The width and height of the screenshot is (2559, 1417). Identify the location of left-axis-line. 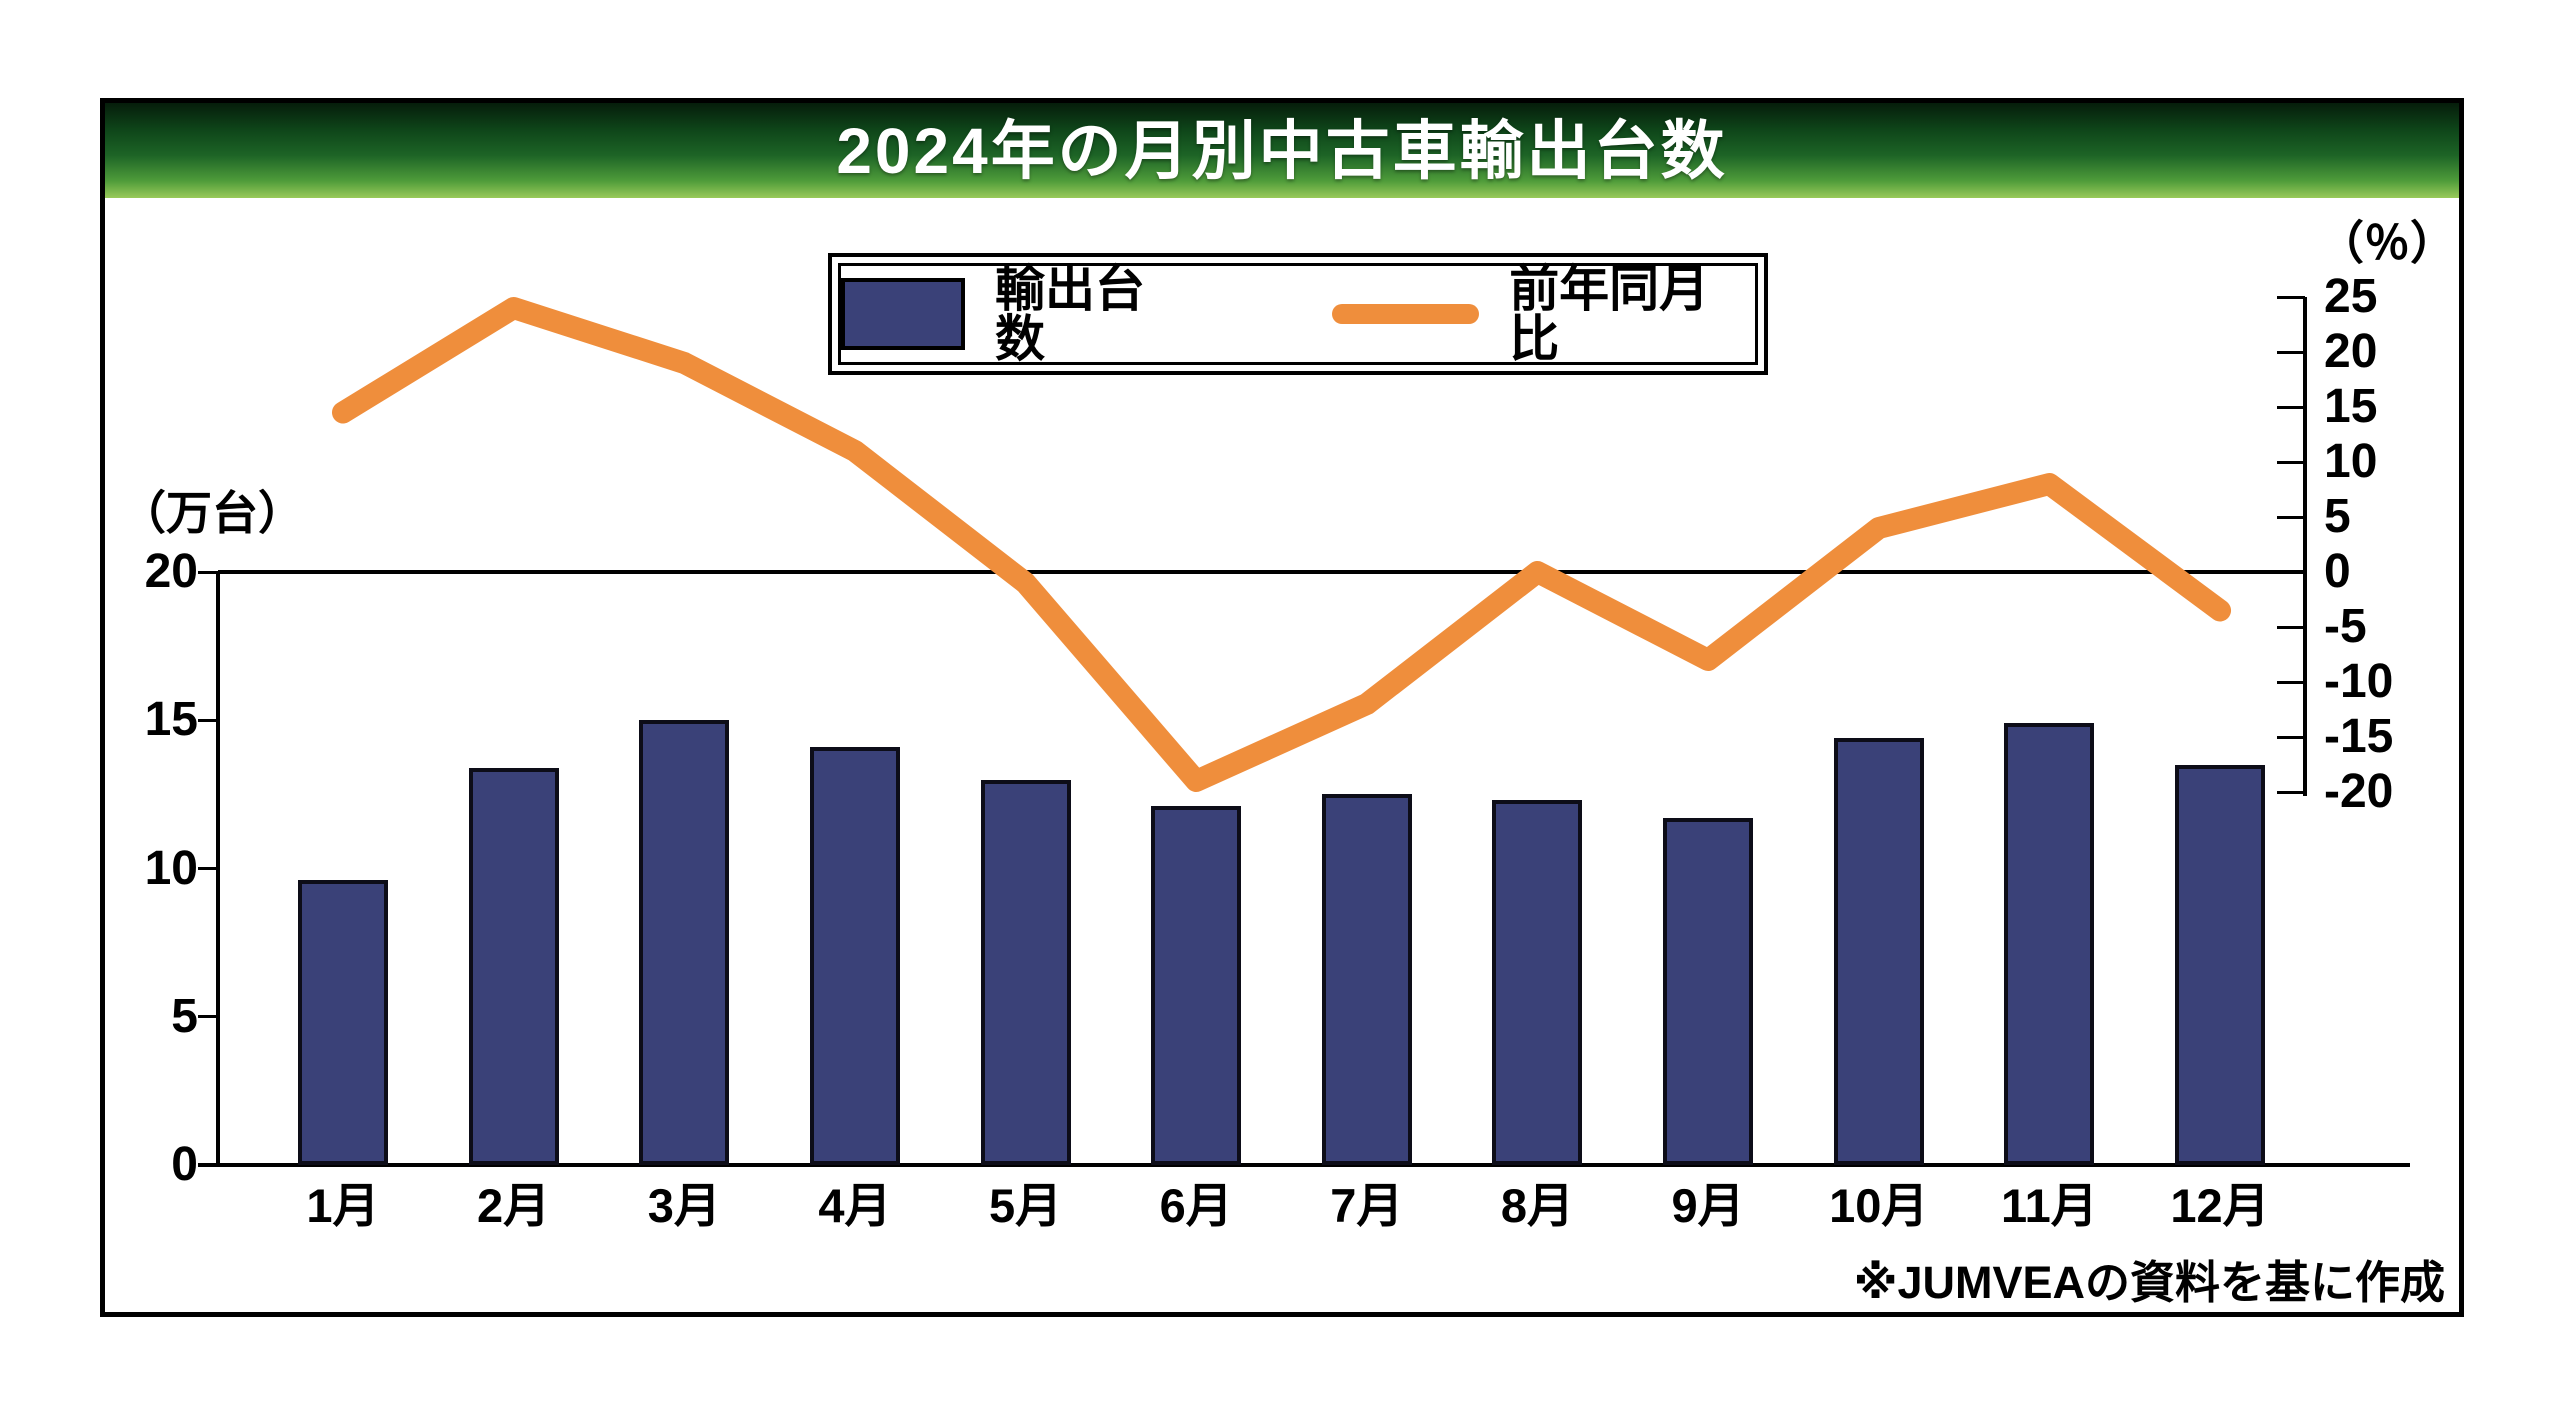
(218, 869).